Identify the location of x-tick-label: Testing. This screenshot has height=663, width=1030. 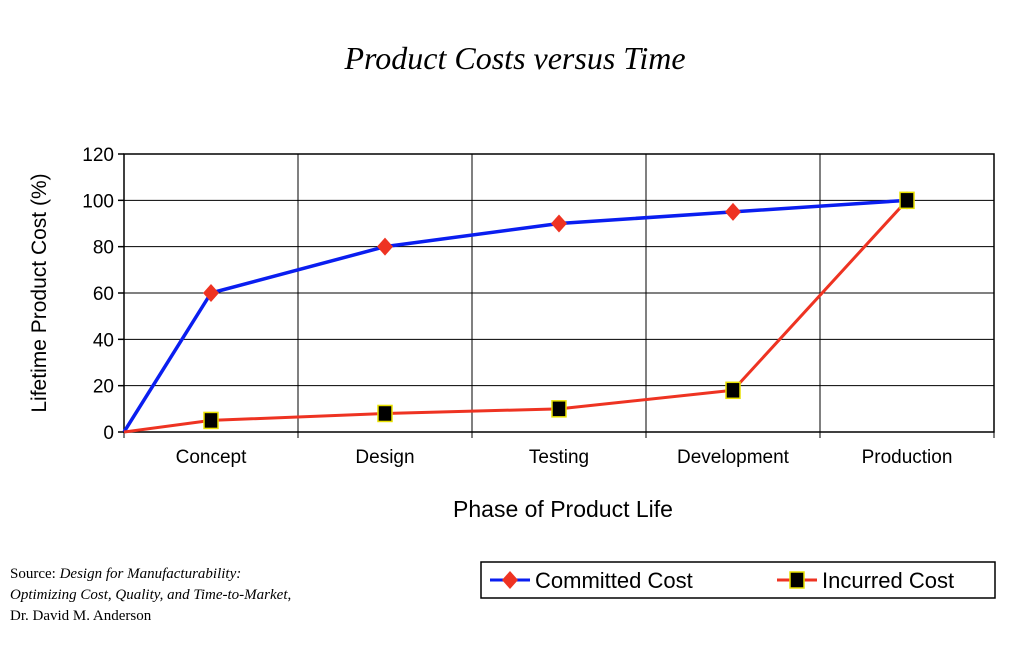
(559, 457).